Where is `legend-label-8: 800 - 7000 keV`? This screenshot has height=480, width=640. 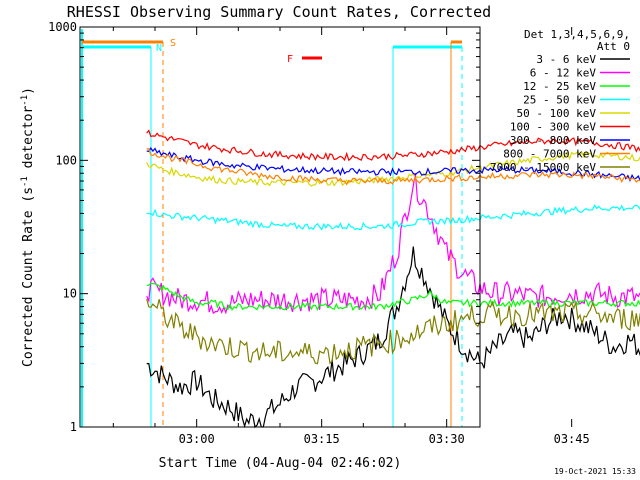 legend-label-8: 800 - 7000 keV is located at coordinates (549, 154).